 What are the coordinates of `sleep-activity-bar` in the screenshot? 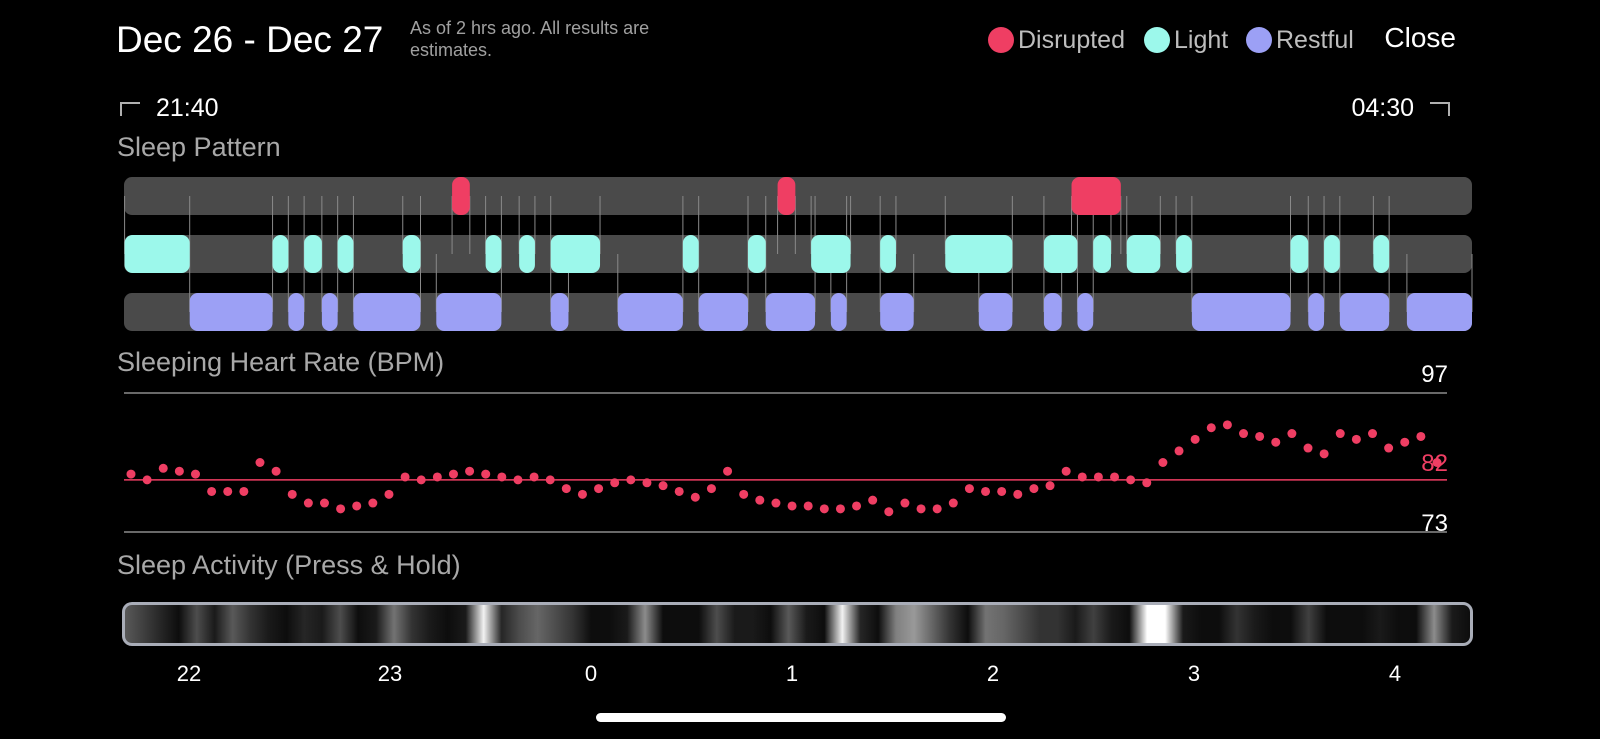 It's located at (797, 624).